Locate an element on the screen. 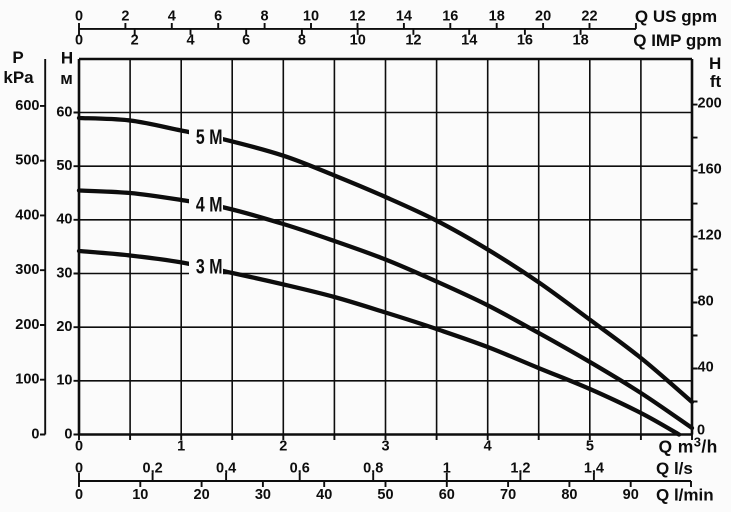  svg-text: Q l/min is located at coordinates (685, 494).